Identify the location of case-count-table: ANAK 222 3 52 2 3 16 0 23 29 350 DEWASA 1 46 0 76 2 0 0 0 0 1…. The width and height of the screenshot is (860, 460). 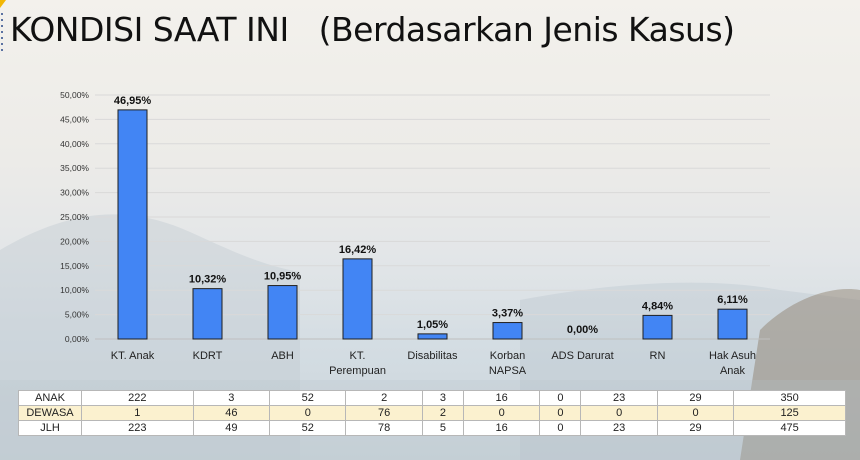
(432, 413).